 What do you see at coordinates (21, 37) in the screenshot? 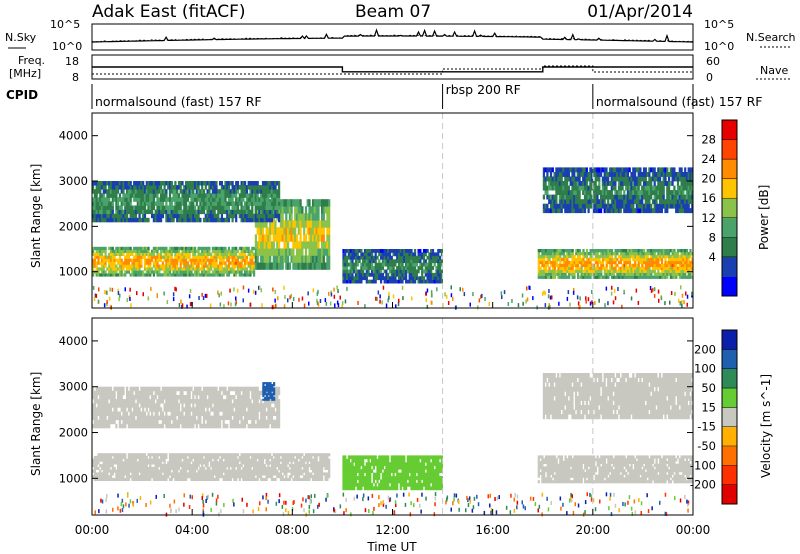
I see `noise-sky-label: N.Sky` at bounding box center [21, 37].